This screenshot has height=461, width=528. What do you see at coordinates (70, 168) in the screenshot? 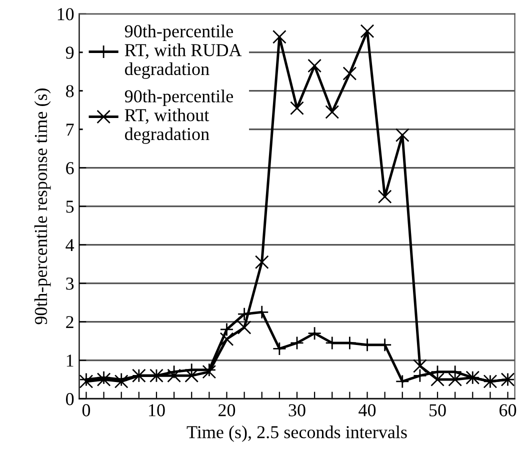
I see `y-tick-label: 6` at bounding box center [70, 168].